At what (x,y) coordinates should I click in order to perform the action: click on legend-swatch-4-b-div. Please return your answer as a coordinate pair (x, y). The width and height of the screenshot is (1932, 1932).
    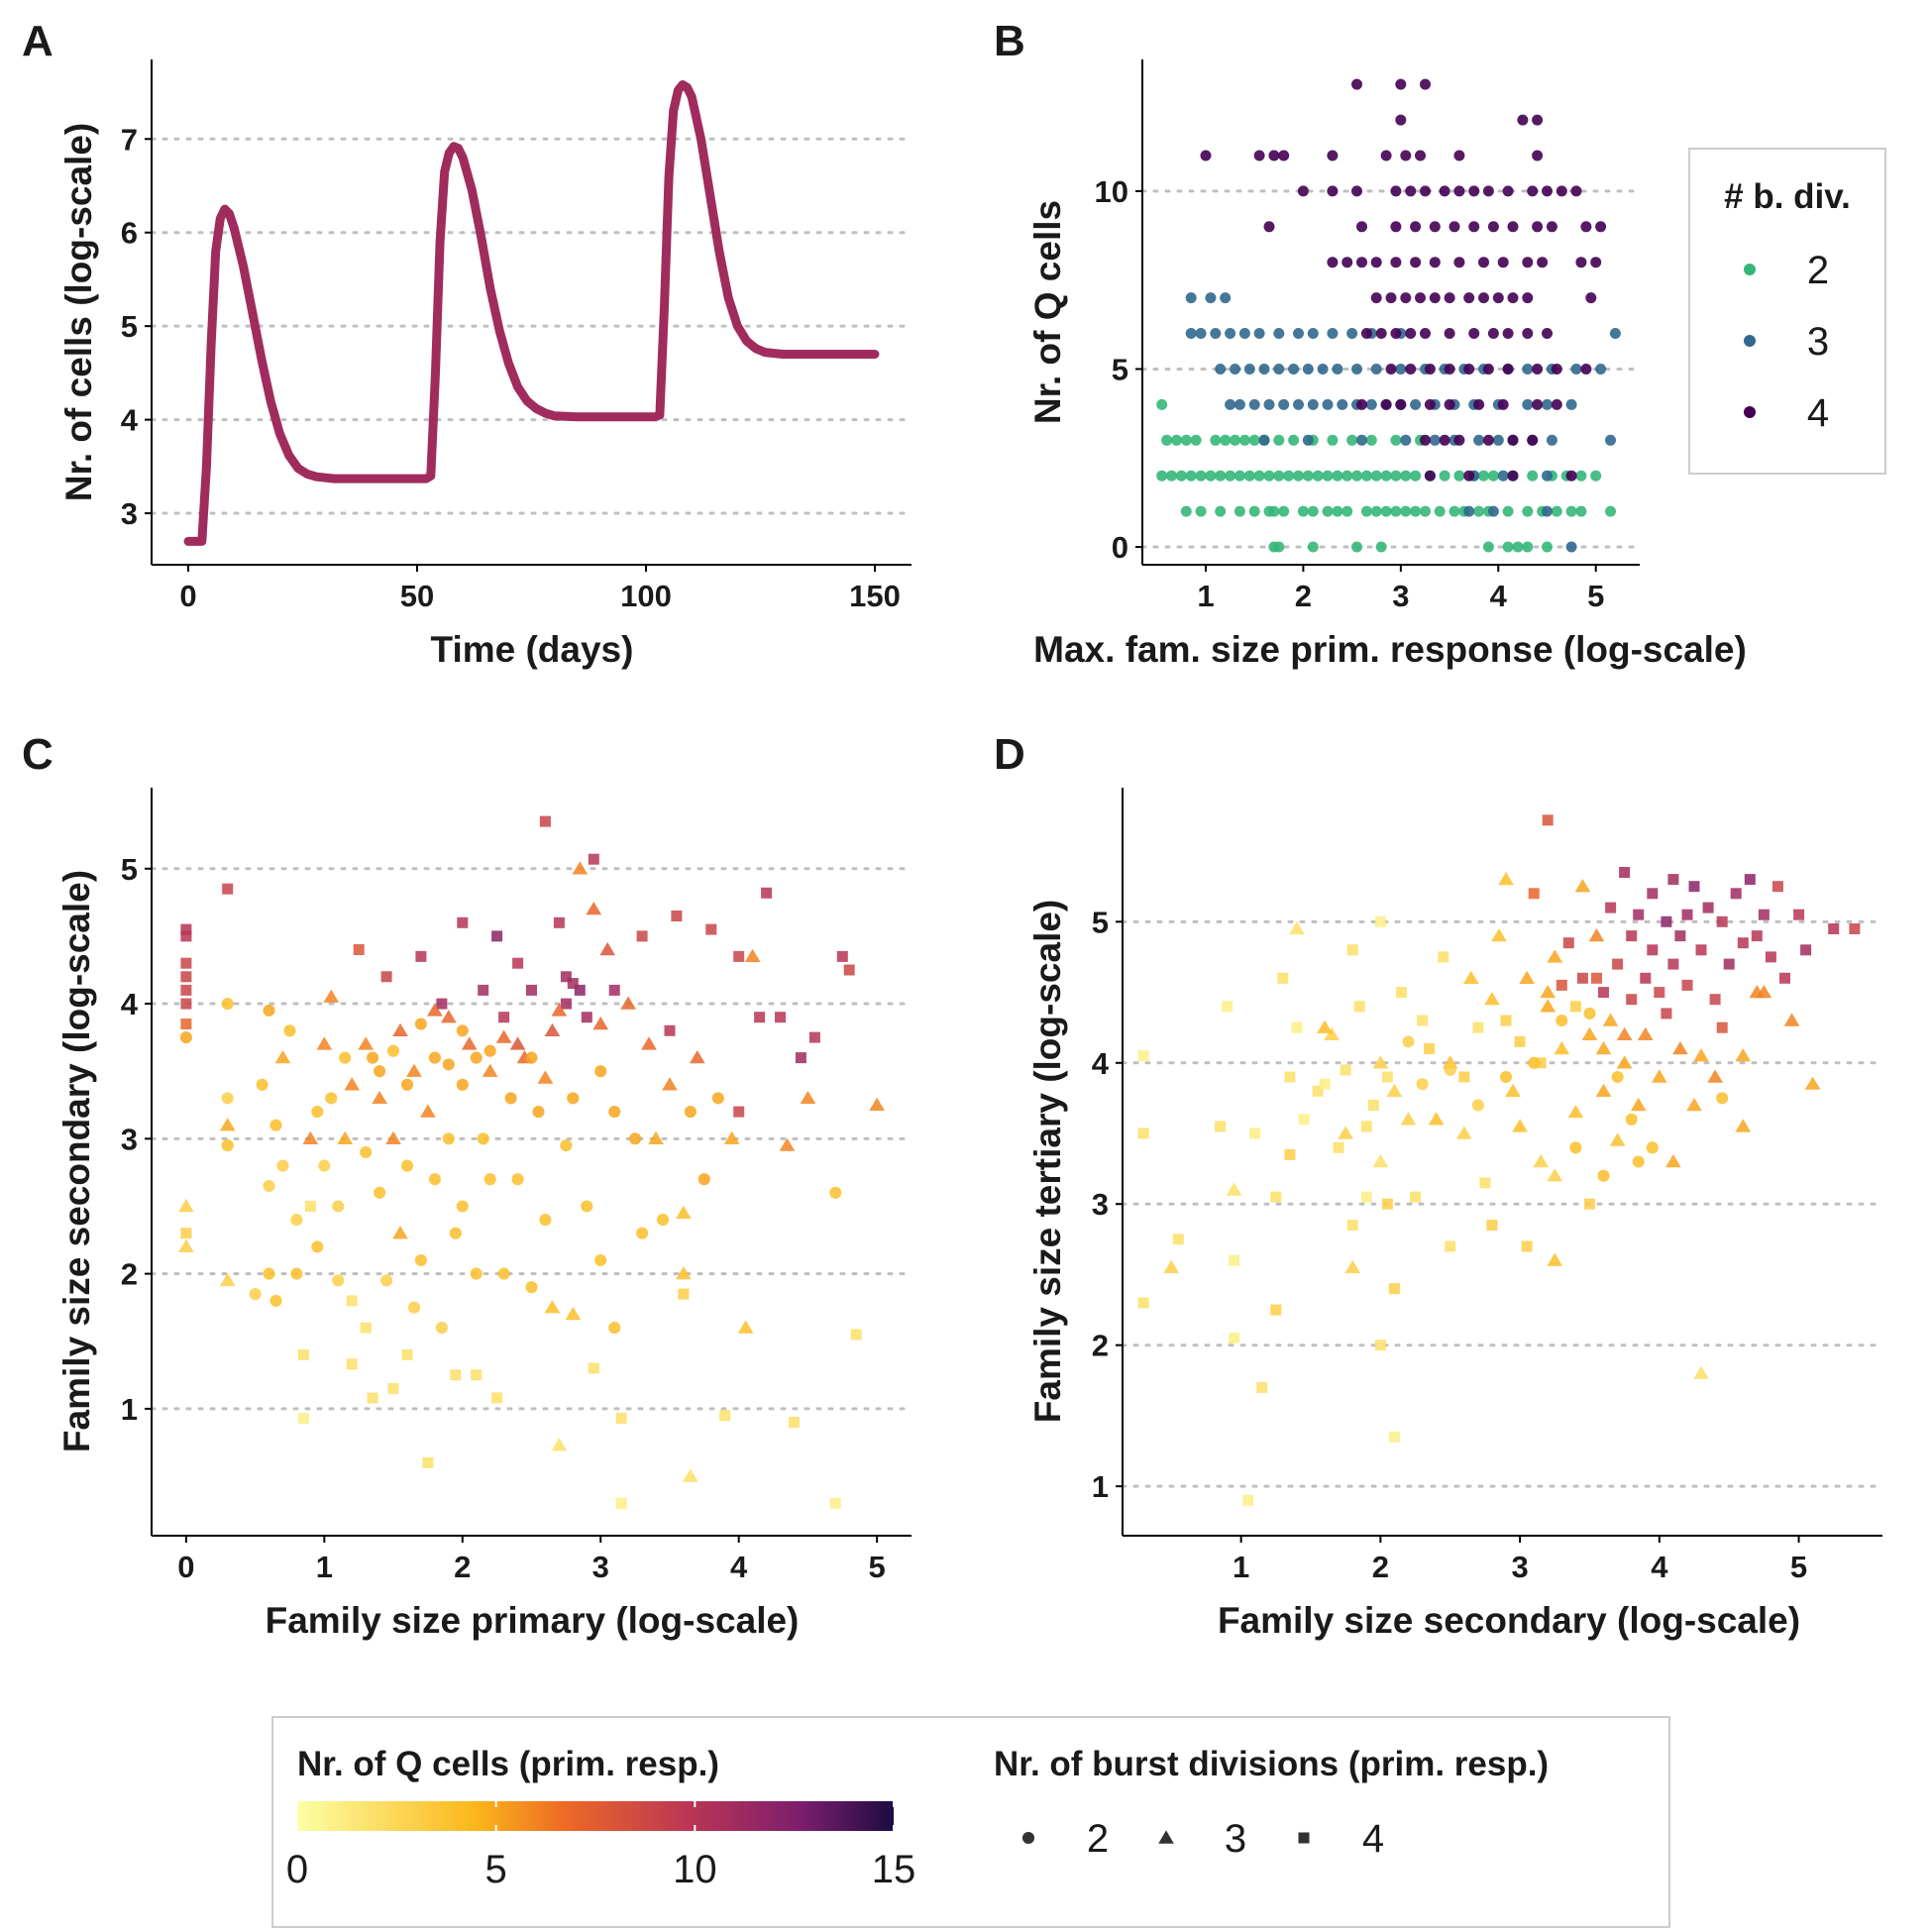
    Looking at the image, I should click on (1750, 412).